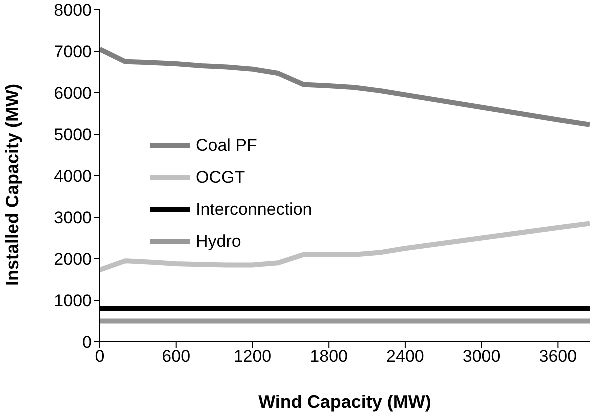 This screenshot has width=598, height=418. Describe the element at coordinates (219, 242) in the screenshot. I see `legend-label: Hydro` at that location.